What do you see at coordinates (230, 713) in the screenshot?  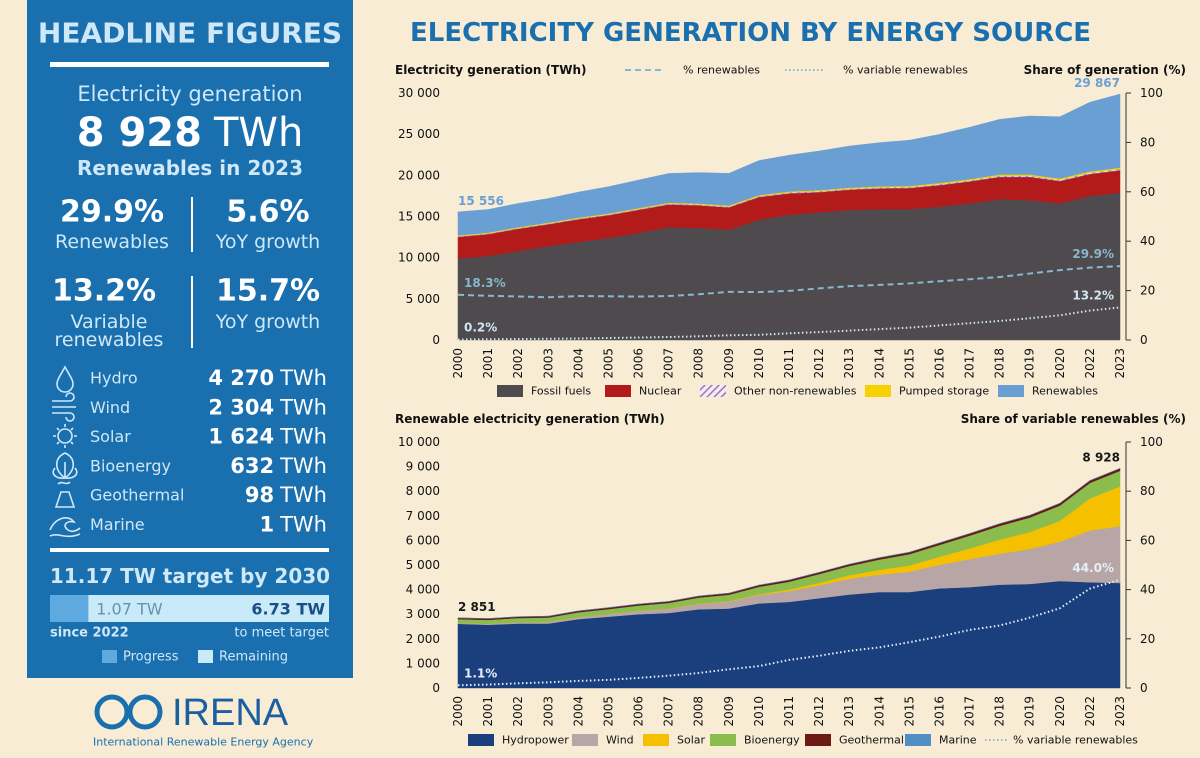 I see `logo-name: IRENA` at bounding box center [230, 713].